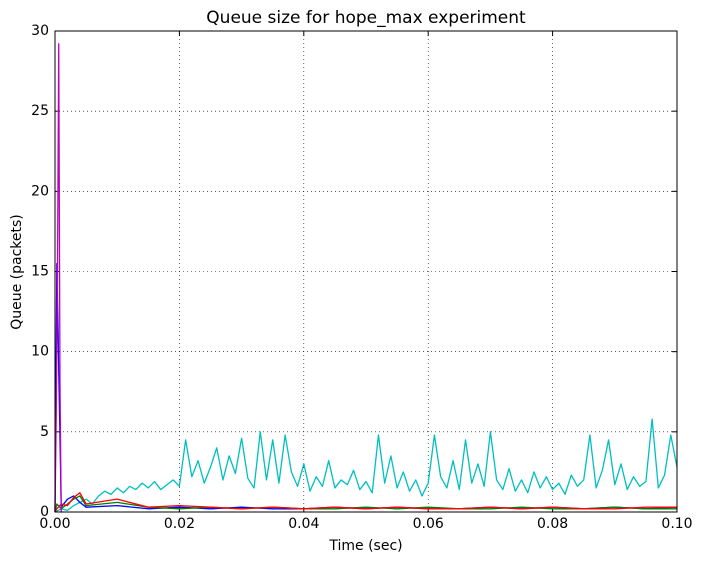 The image size is (703, 568). Describe the element at coordinates (40, 352) in the screenshot. I see `y-tick-label: 10` at that location.